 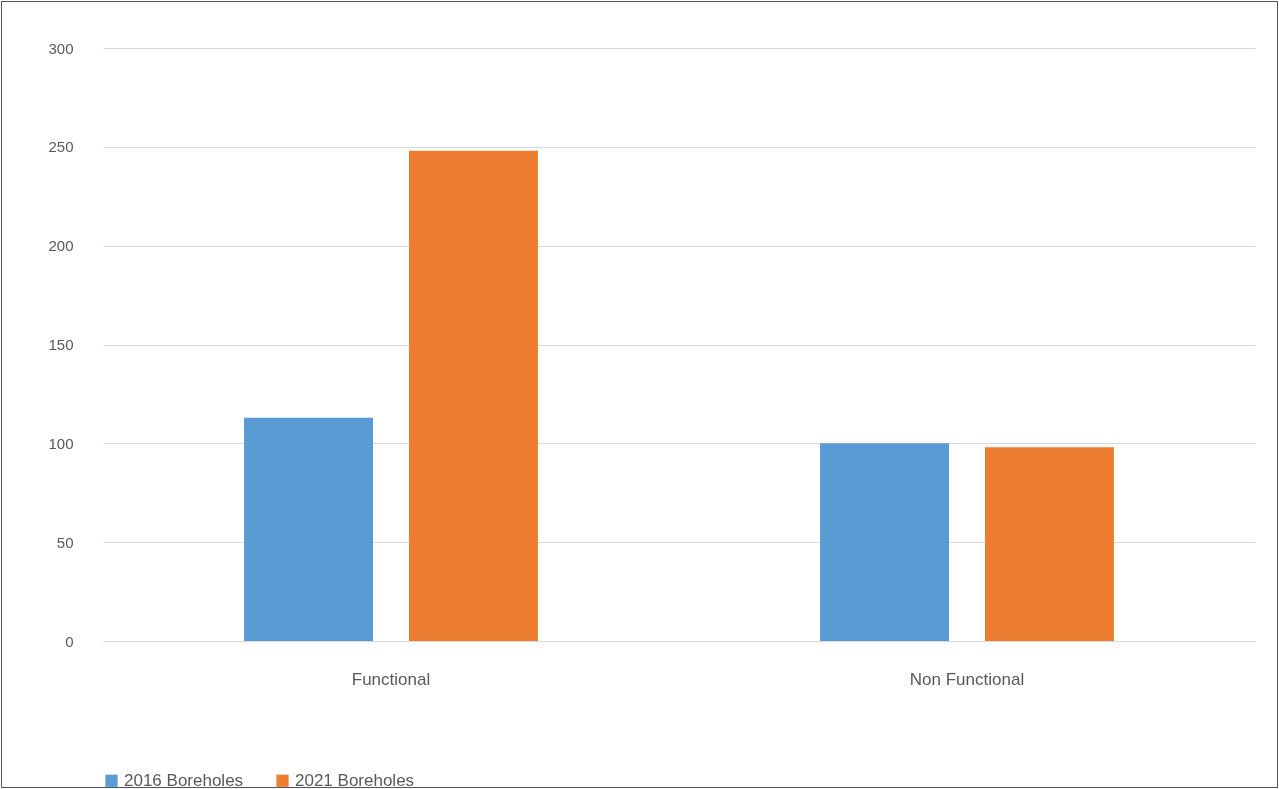 I want to click on legend-label: 2016 Boreholes, so click(x=184, y=779).